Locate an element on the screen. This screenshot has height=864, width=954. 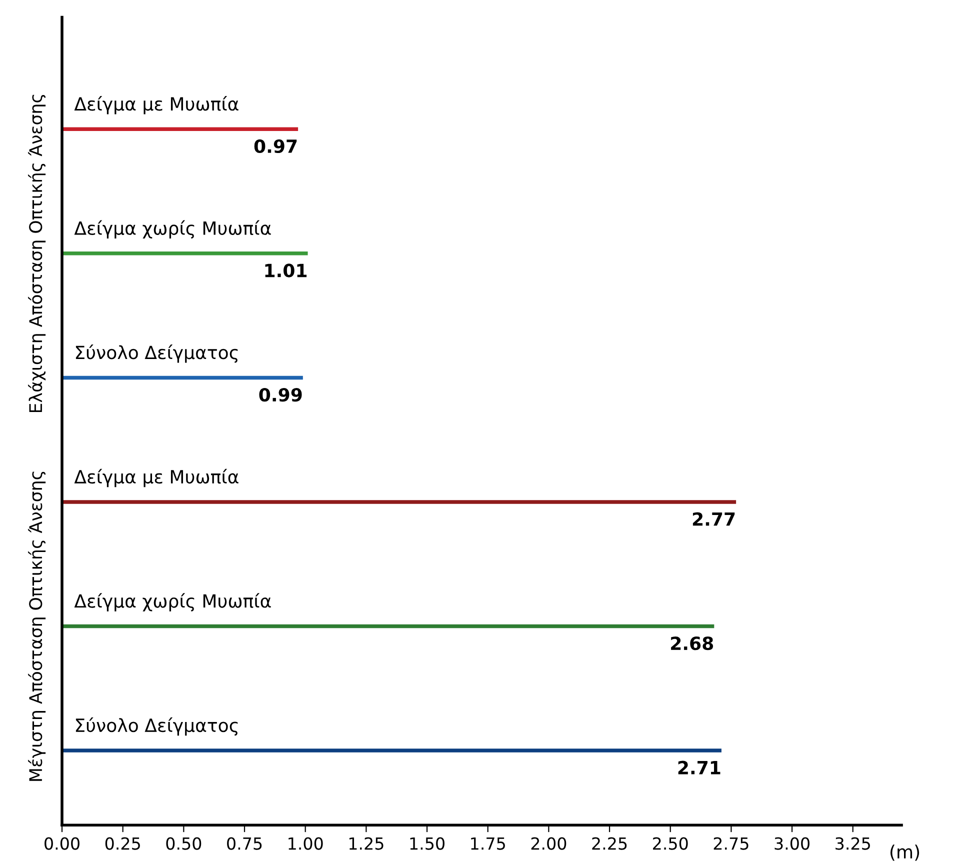
data-label: 2.68 is located at coordinates (692, 643).